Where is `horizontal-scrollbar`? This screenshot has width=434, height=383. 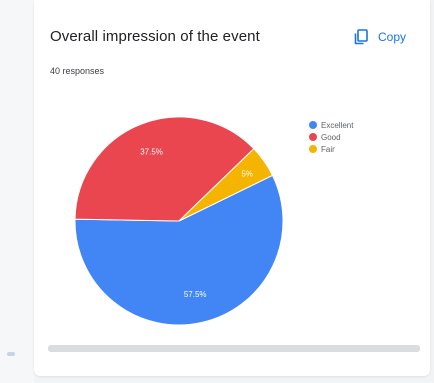 horizontal-scrollbar is located at coordinates (234, 348).